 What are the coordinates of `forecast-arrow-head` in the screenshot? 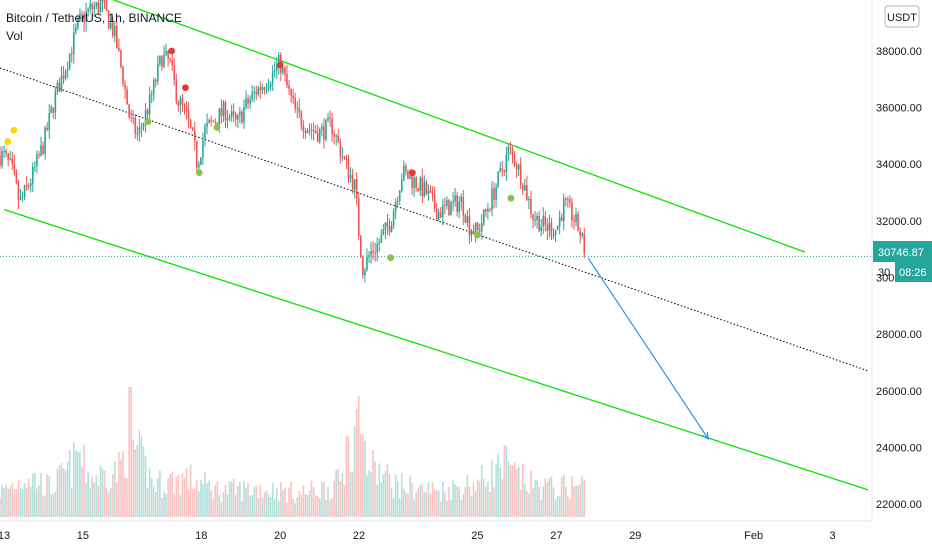 It's located at (705, 436).